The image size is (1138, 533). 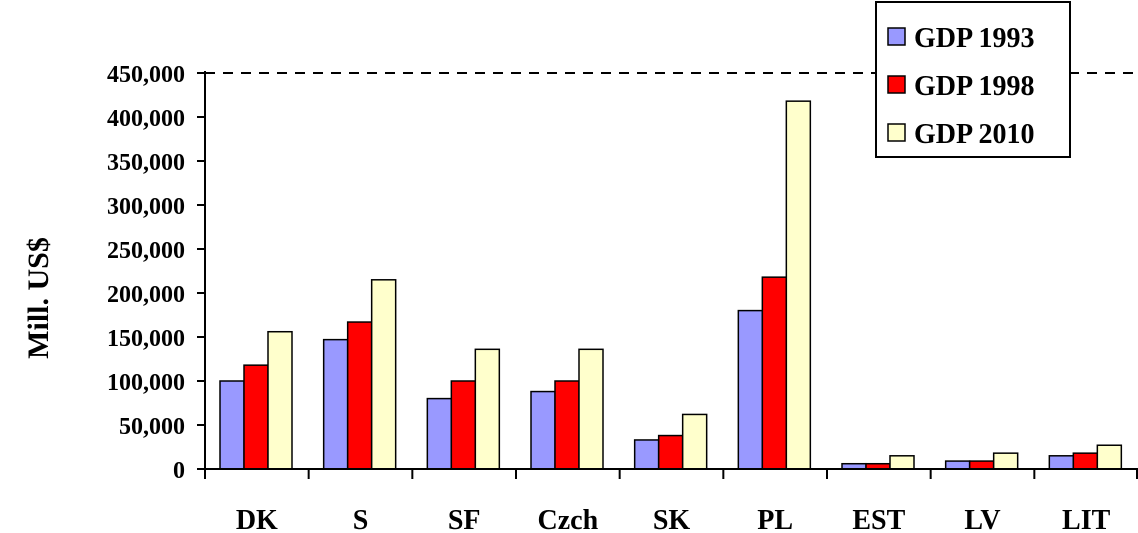 I want to click on x-category-label: EST, so click(x=878, y=519).